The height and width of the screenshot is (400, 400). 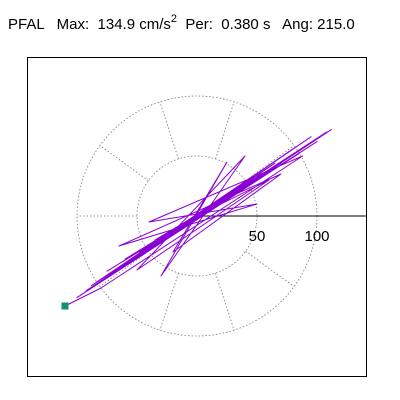 What do you see at coordinates (257, 236) in the screenshot?
I see `tick-label-50: 50` at bounding box center [257, 236].